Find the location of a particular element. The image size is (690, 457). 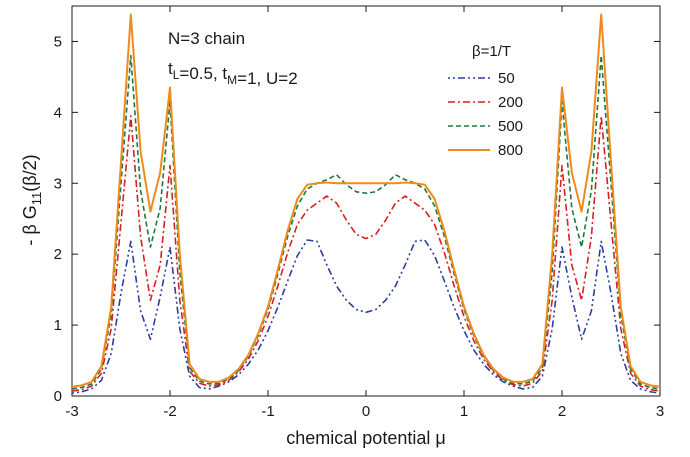

y-tick-label: 0 is located at coordinates (58, 396).